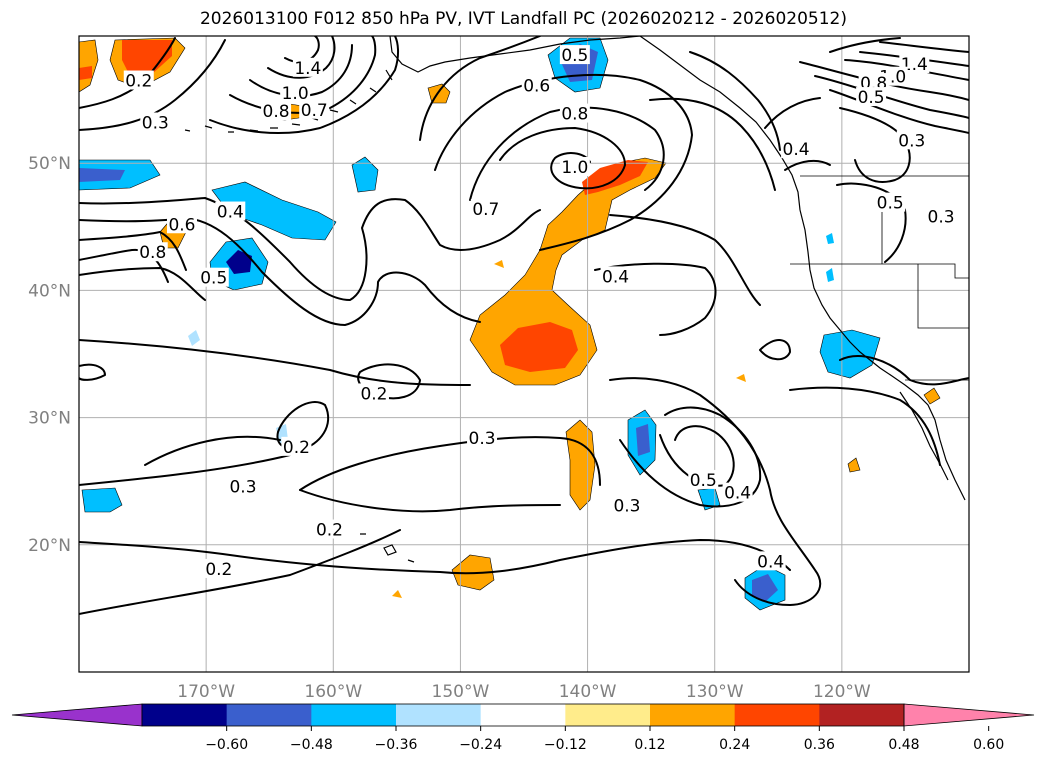  What do you see at coordinates (372, 542) in the screenshot?
I see `coastline-islands` at bounding box center [372, 542].